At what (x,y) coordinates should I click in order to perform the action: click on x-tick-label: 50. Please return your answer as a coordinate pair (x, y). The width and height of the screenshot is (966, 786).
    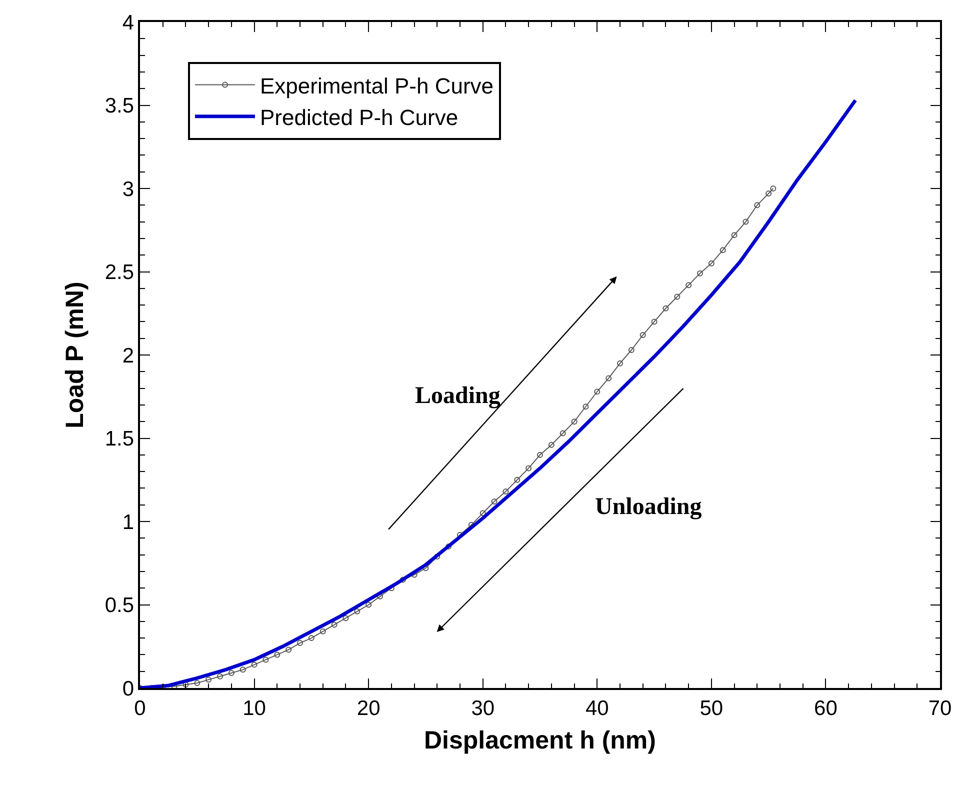
    Looking at the image, I should click on (712, 708).